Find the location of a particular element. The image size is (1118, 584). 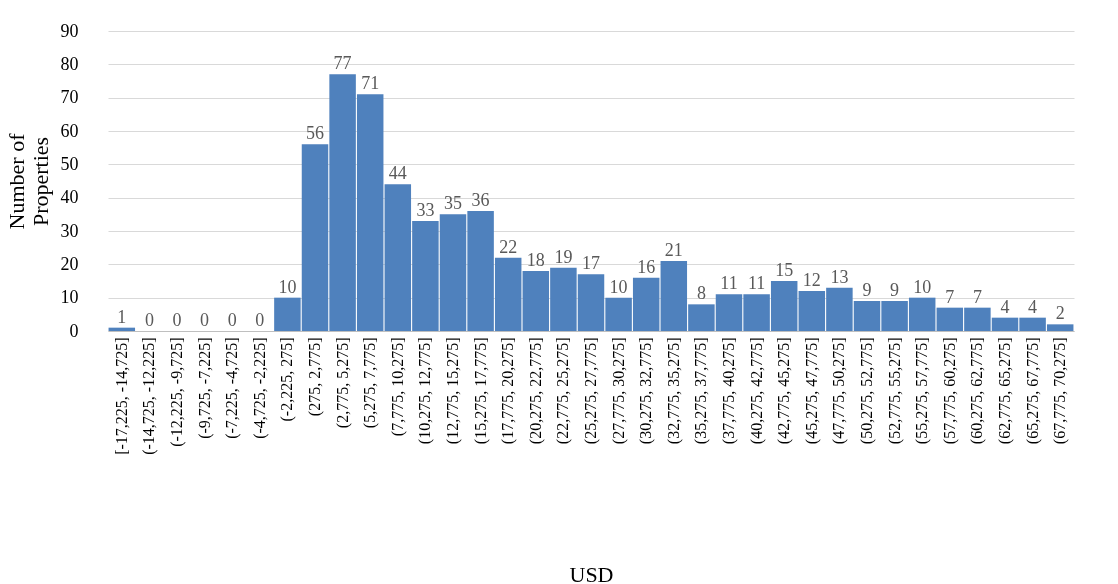

data-label: 56 is located at coordinates (315, 133).